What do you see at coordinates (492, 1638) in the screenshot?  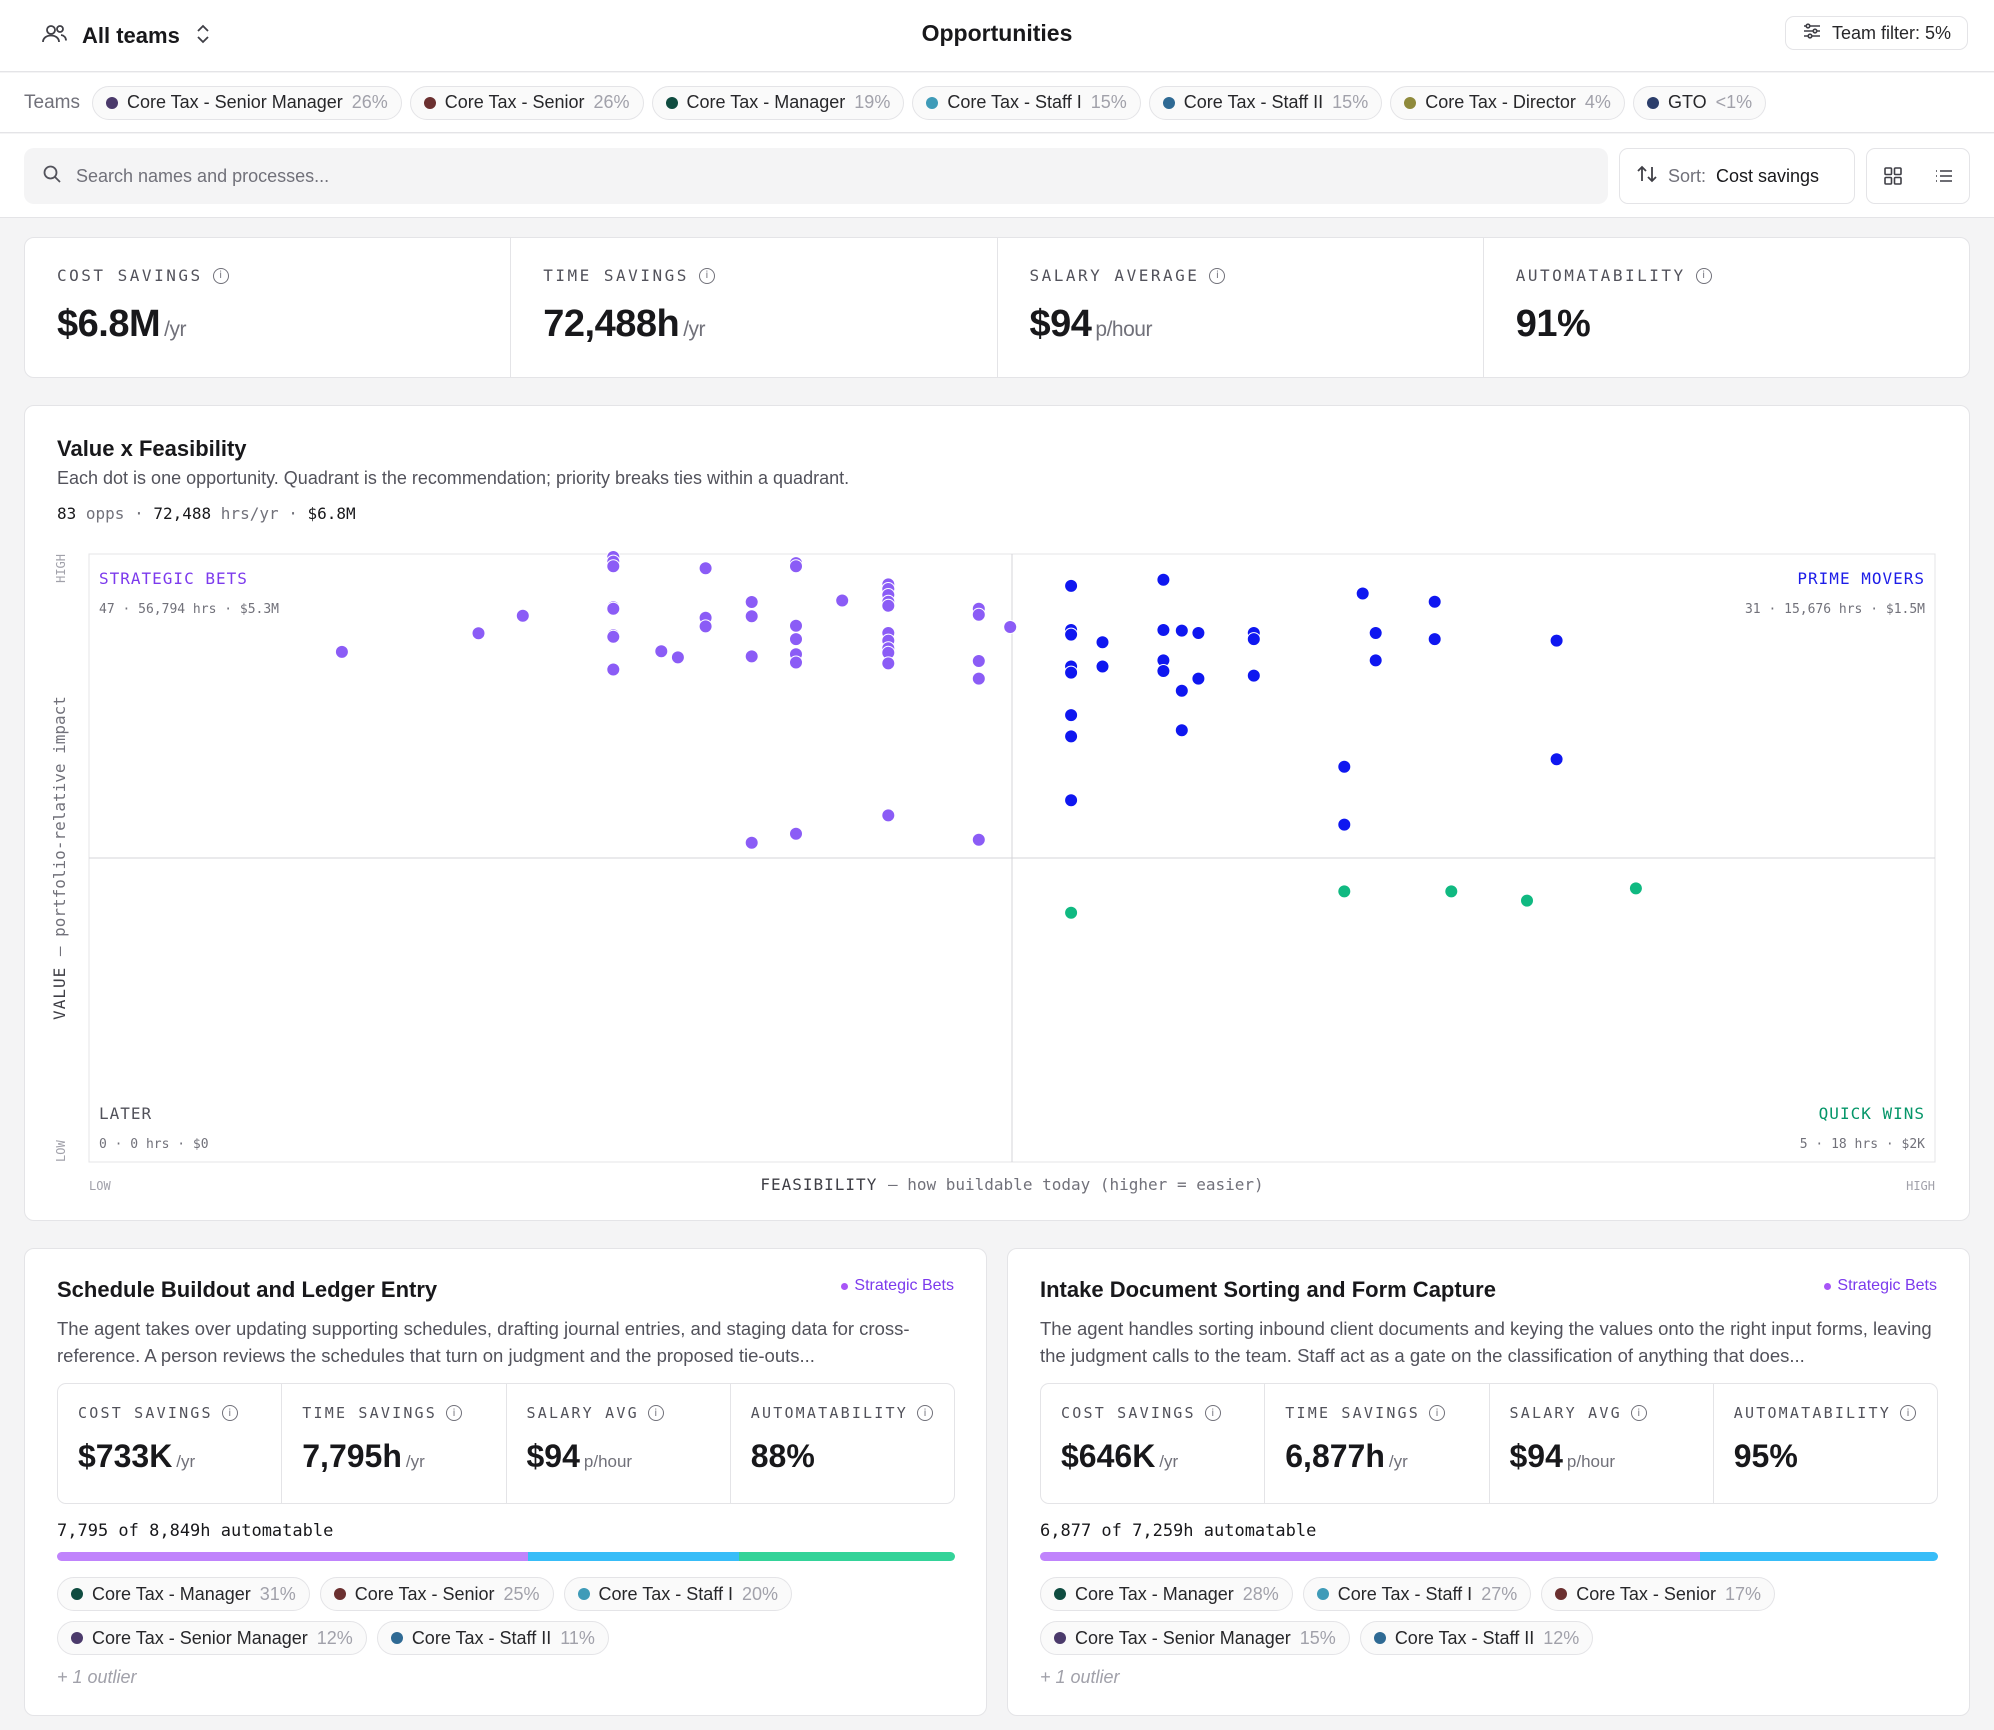 I see `team-chip: Core Tax - Staff II 11%` at bounding box center [492, 1638].